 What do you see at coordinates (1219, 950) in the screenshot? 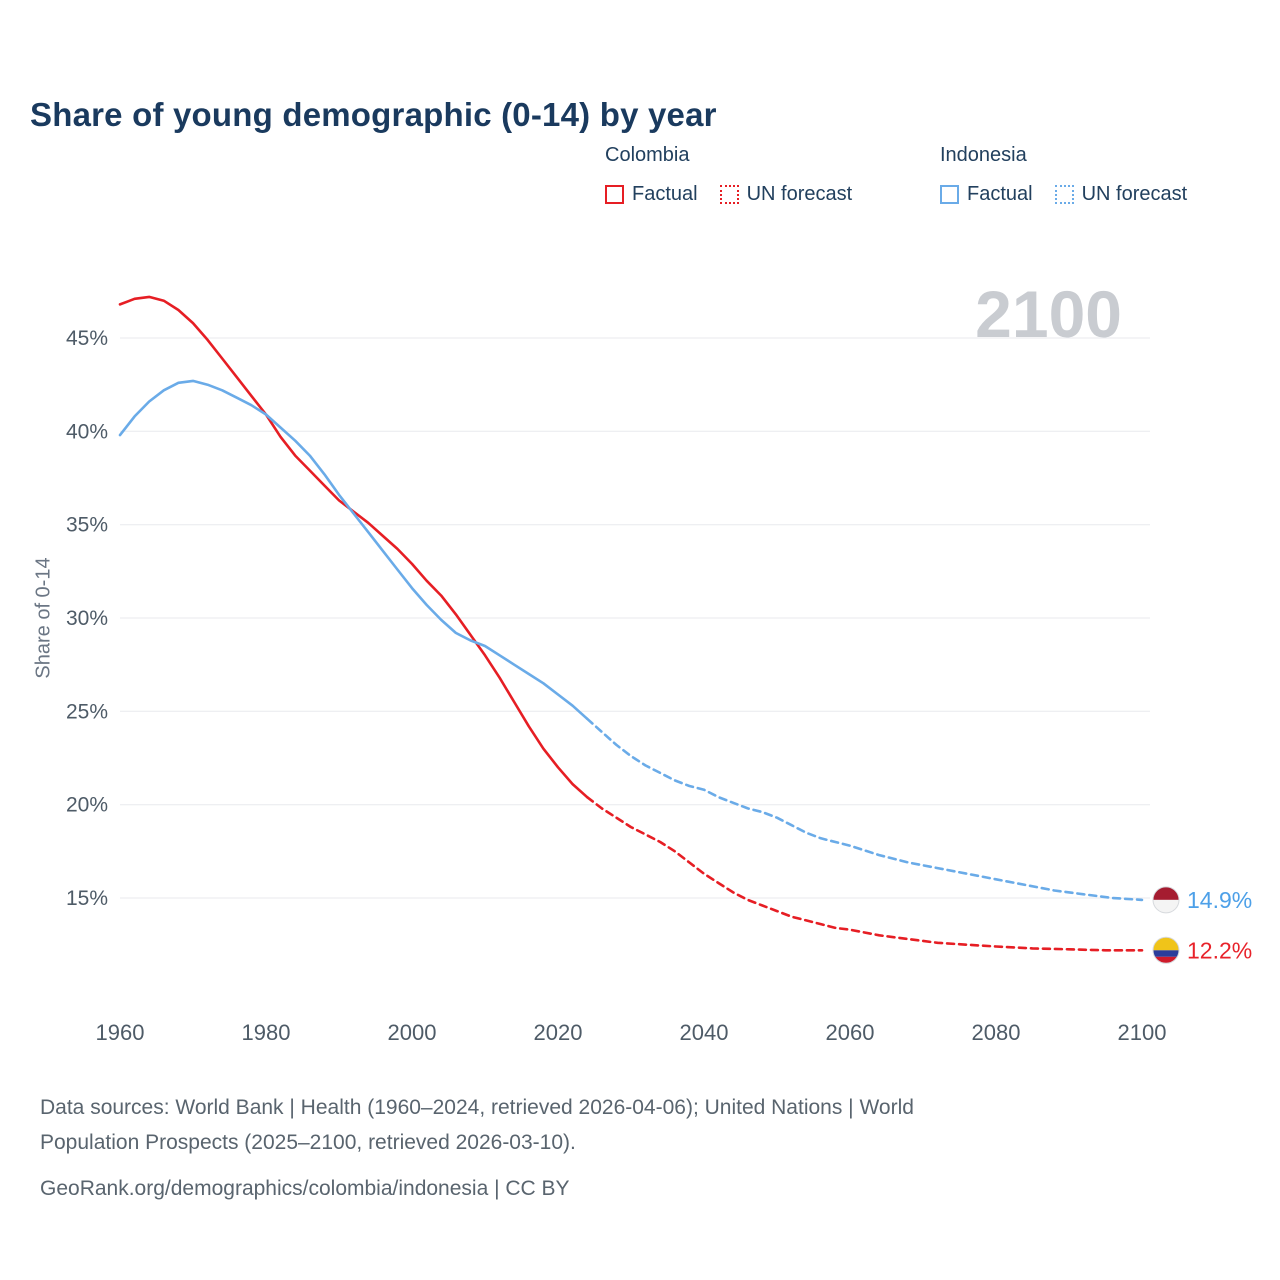
I see `end-value-colombia: 12.2%` at bounding box center [1219, 950].